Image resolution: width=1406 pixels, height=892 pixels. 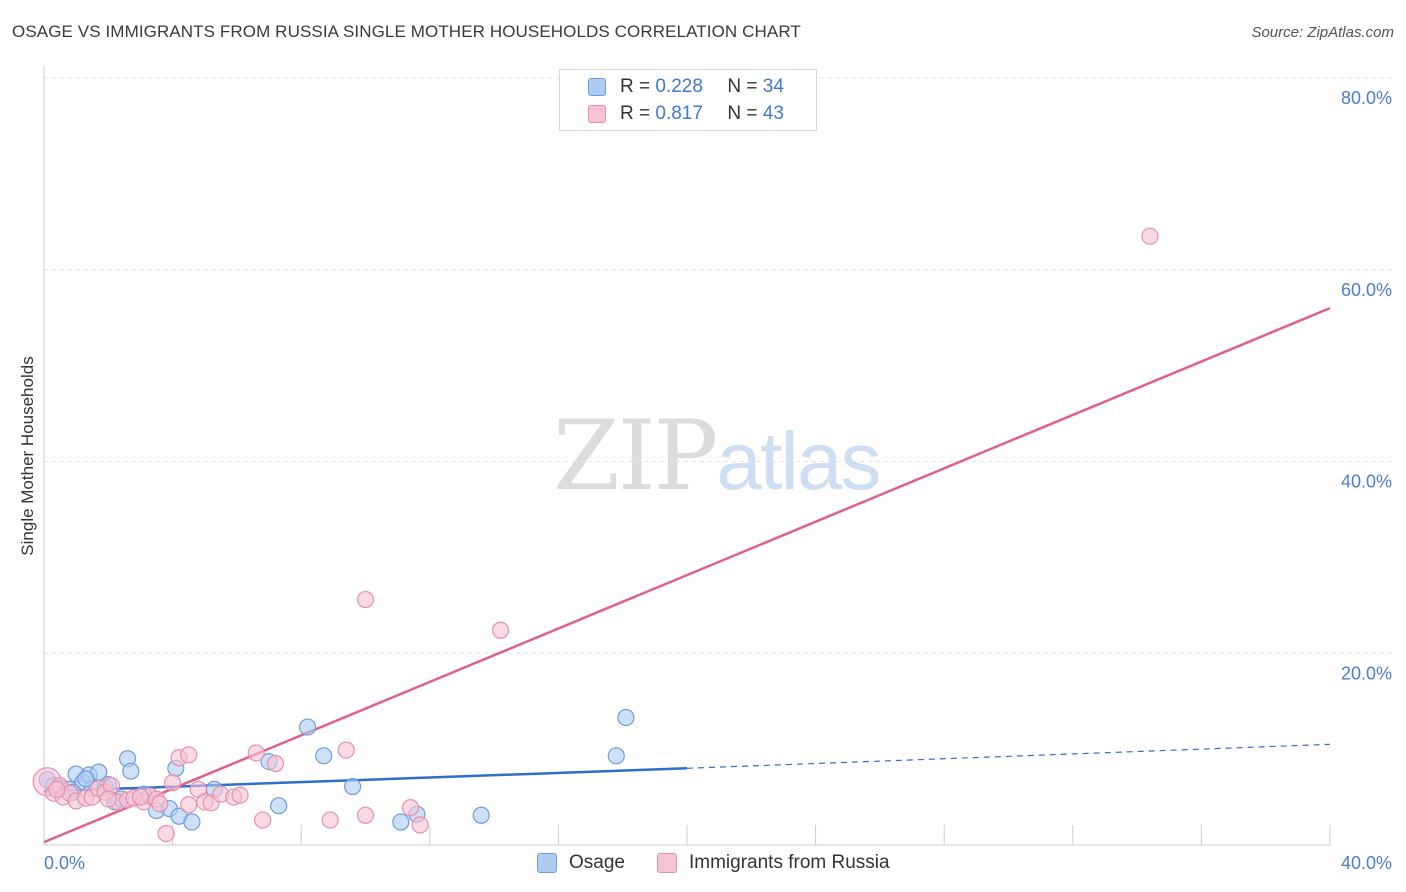 I want to click on watermark-zip: ZIP, so click(x=635, y=456).